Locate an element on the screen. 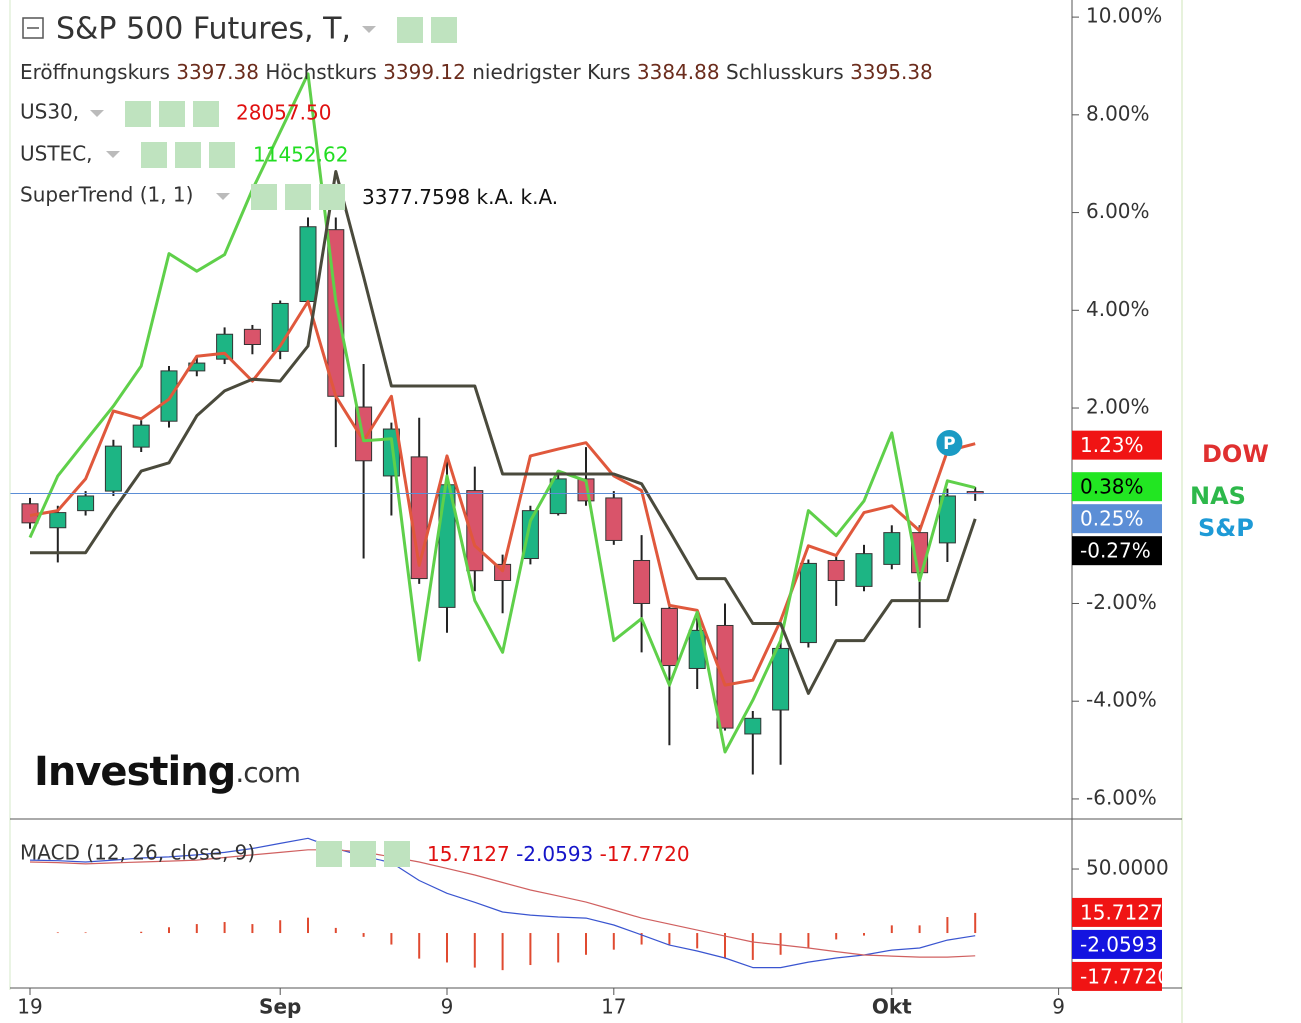 This screenshot has width=1301, height=1023. x-tick-label: Sep is located at coordinates (280, 1007).